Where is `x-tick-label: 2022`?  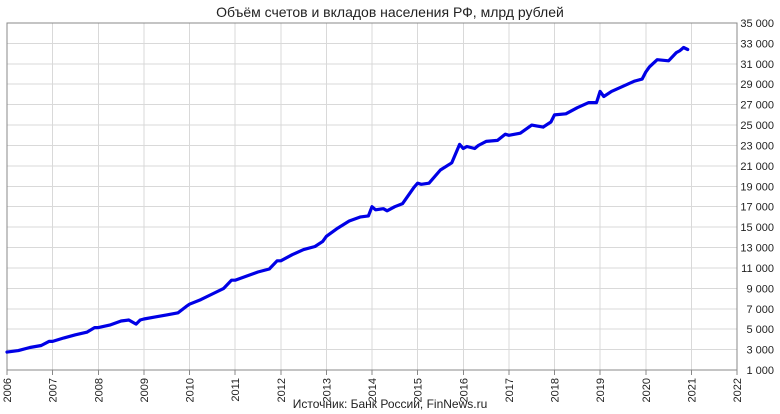
x-tick-label: 2022 is located at coordinates (738, 390).